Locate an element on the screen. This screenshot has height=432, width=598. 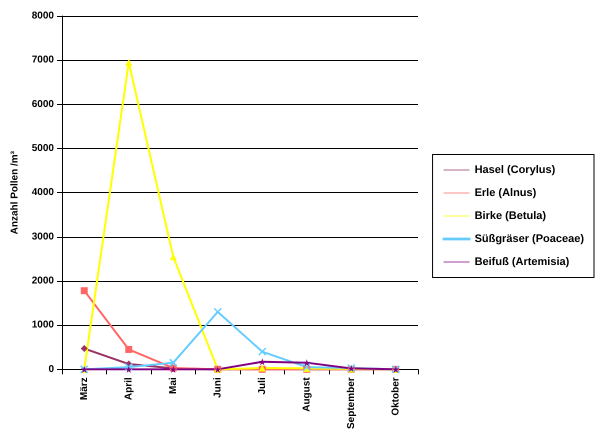
legend-label: Erle (Alnus) is located at coordinates (505, 193).